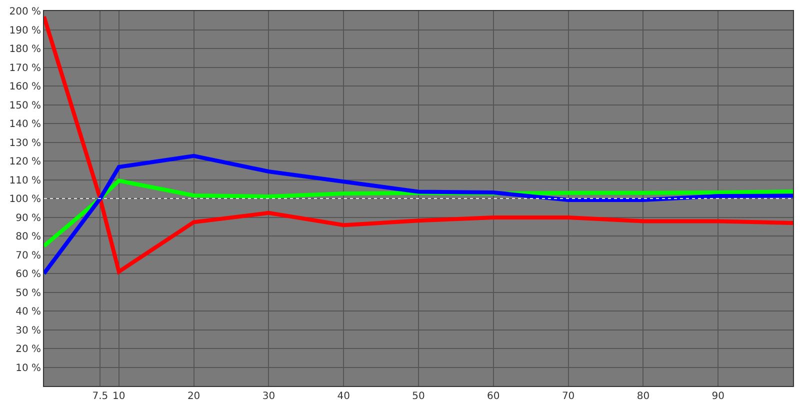  I want to click on x-tick-label: 70, so click(568, 396).